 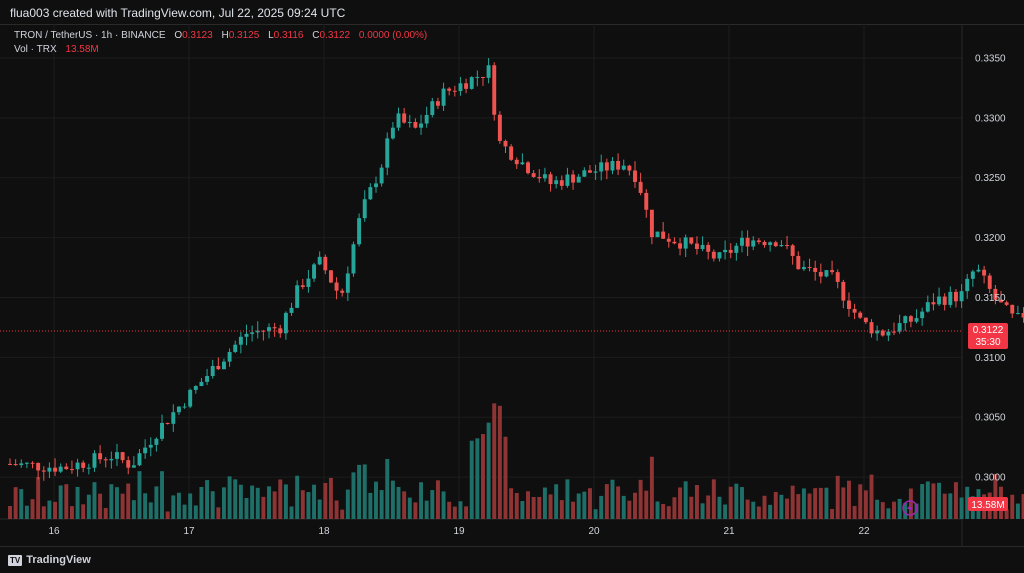 What do you see at coordinates (594, 531) in the screenshot?
I see `time-tick-label: 20` at bounding box center [594, 531].